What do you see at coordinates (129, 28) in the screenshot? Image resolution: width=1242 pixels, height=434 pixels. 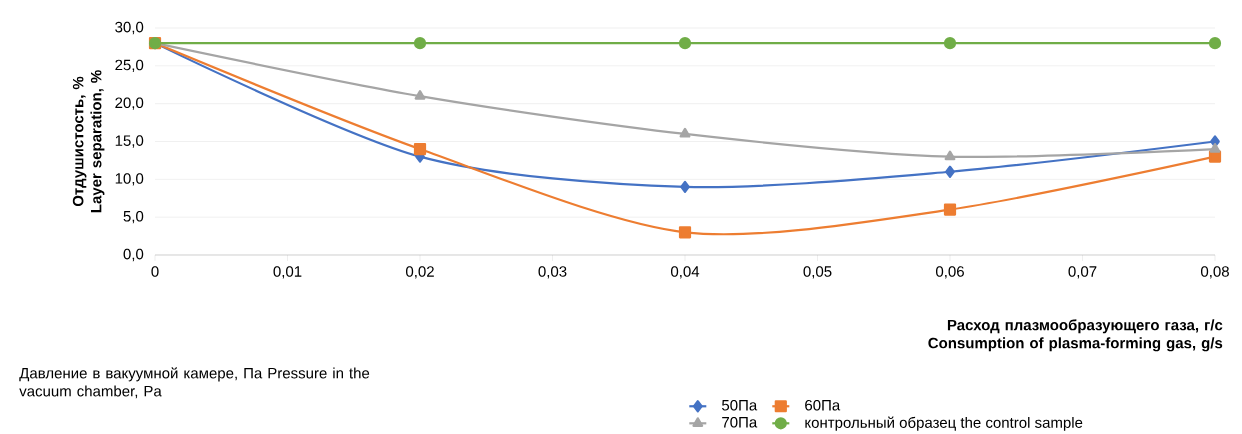 I see `y-tick-label: 30,0` at bounding box center [129, 28].